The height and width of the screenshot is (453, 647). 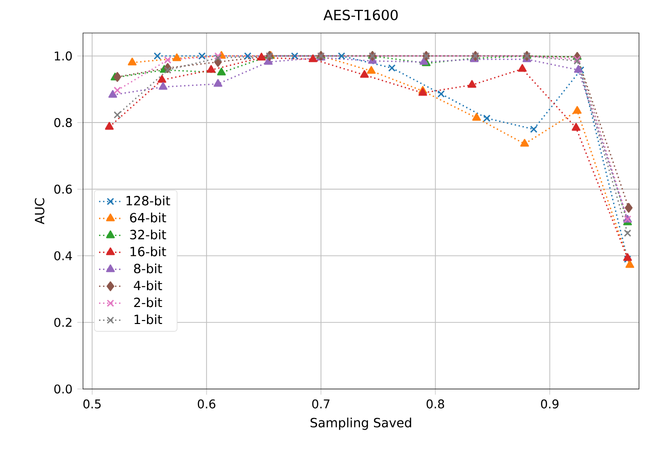 I want to click on legend-label: 16-bit, so click(x=148, y=251).